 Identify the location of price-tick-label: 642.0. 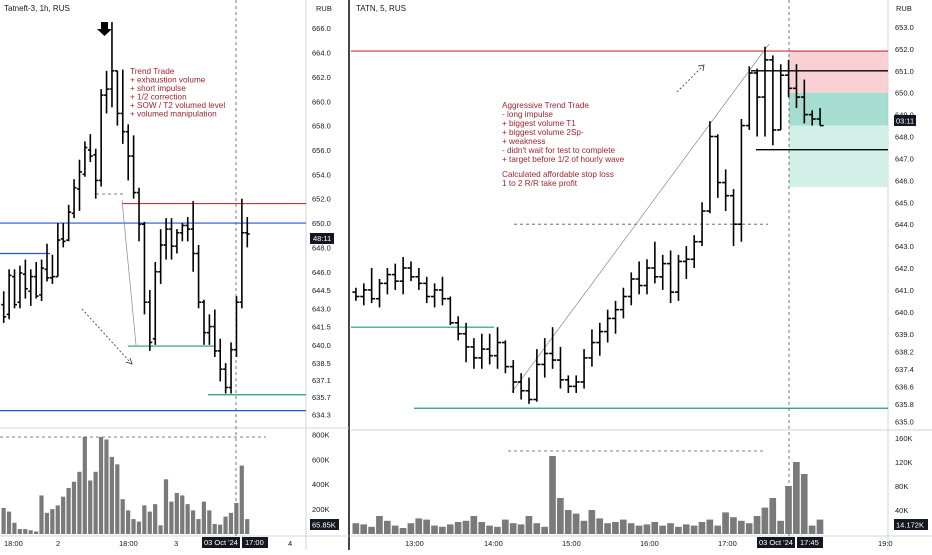
(904, 268).